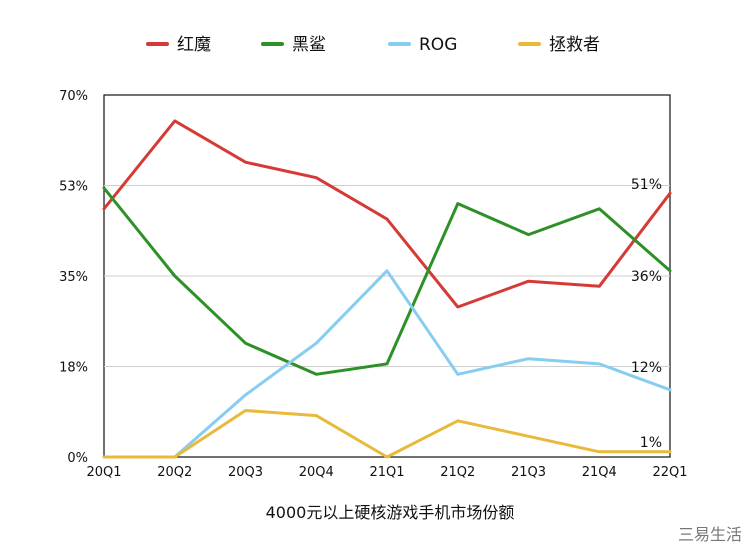  I want to click on x-tick-label: 21Q4, so click(599, 472).